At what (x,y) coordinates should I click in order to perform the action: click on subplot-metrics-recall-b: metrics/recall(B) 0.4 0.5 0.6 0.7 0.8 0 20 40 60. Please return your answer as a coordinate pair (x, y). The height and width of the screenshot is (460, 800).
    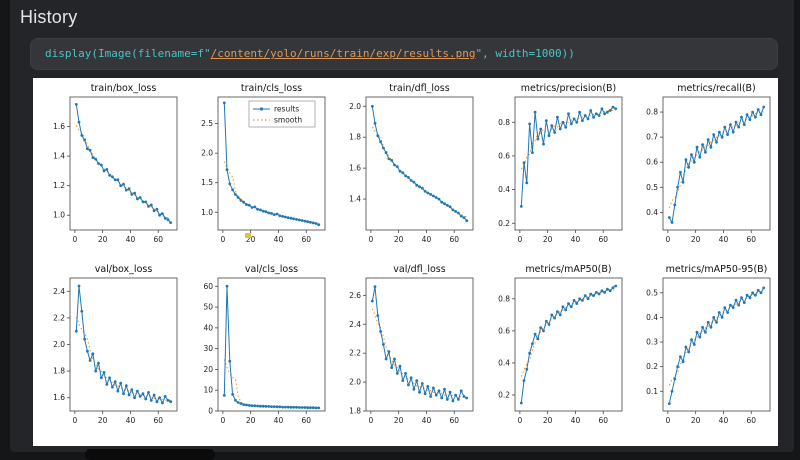
    Looking at the image, I should click on (708, 163).